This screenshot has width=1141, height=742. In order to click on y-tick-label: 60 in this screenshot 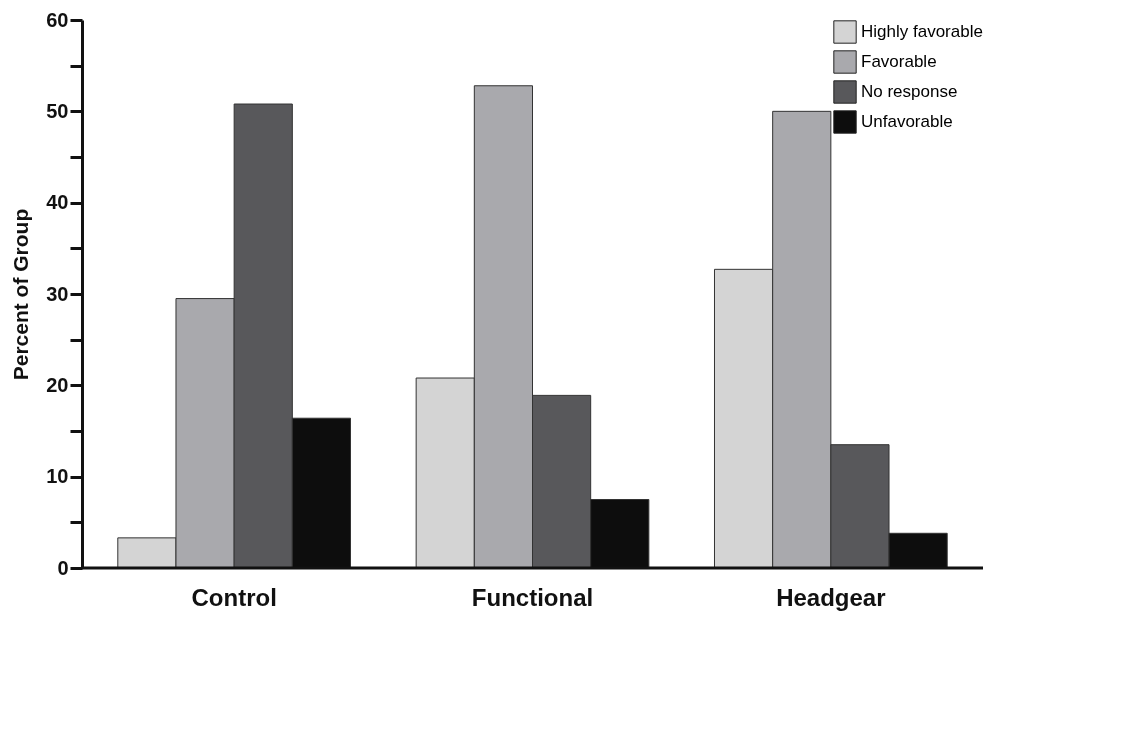, I will do `click(57, 19)`.